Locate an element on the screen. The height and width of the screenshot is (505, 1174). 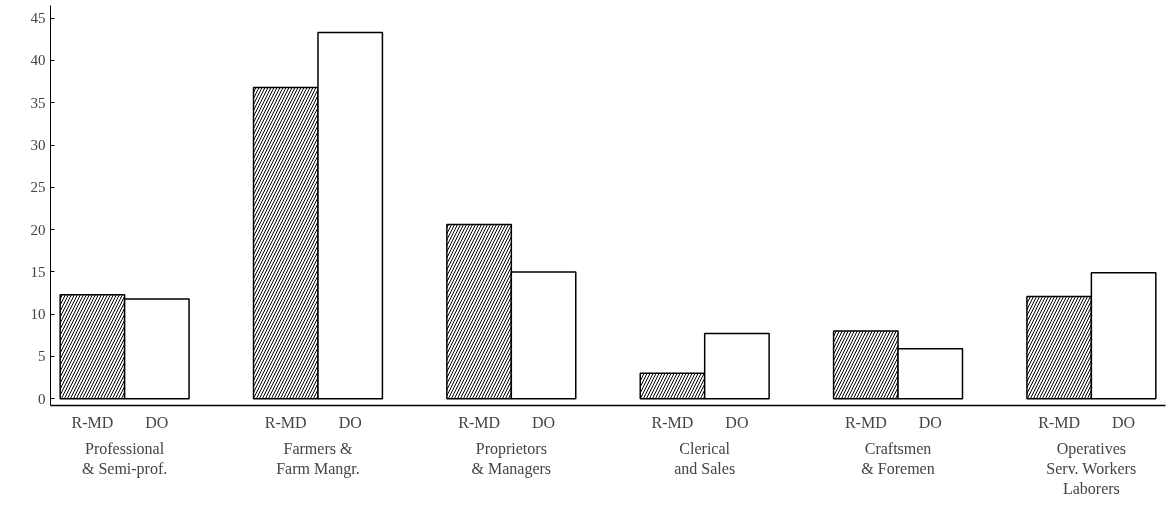
x-tick-label: Clerical and Sales is located at coordinates (705, 458).